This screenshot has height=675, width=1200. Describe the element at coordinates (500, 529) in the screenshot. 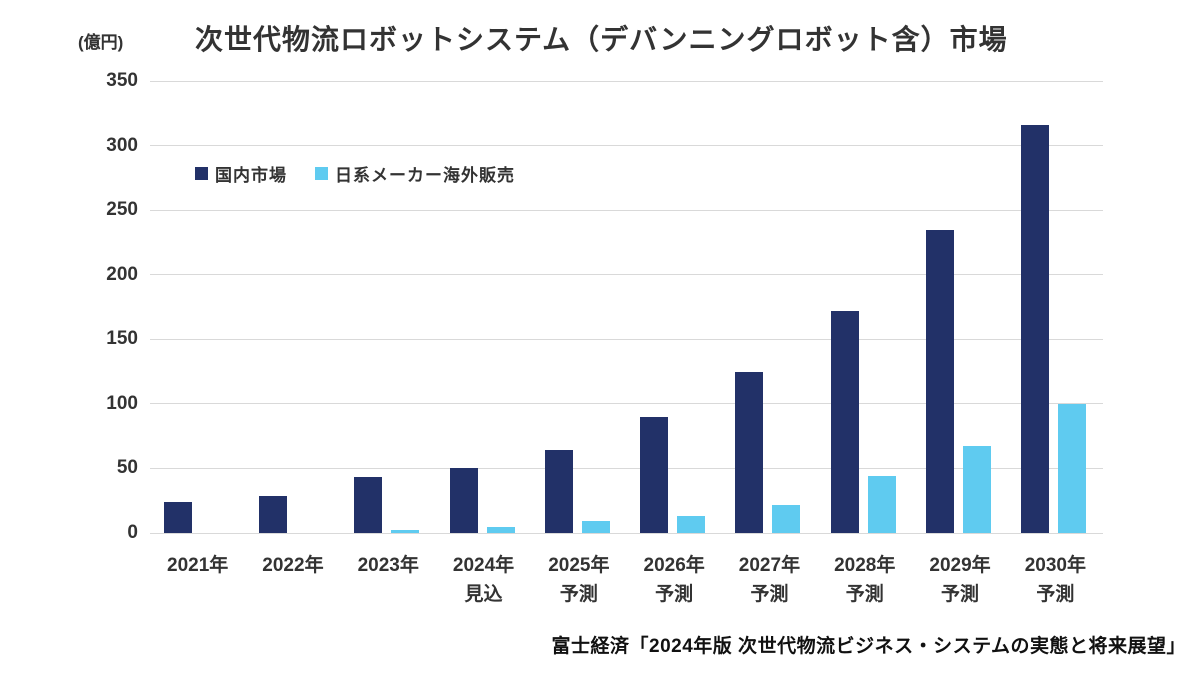

I see `bar-overseas-2024年` at that location.